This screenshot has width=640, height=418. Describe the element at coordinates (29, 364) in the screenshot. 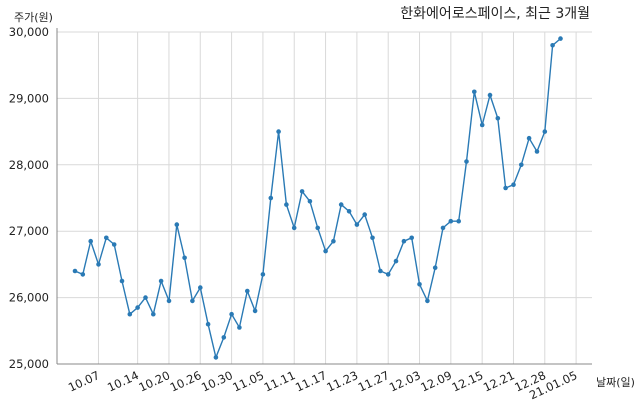

I see `y-tick-label: 25,000` at that location.